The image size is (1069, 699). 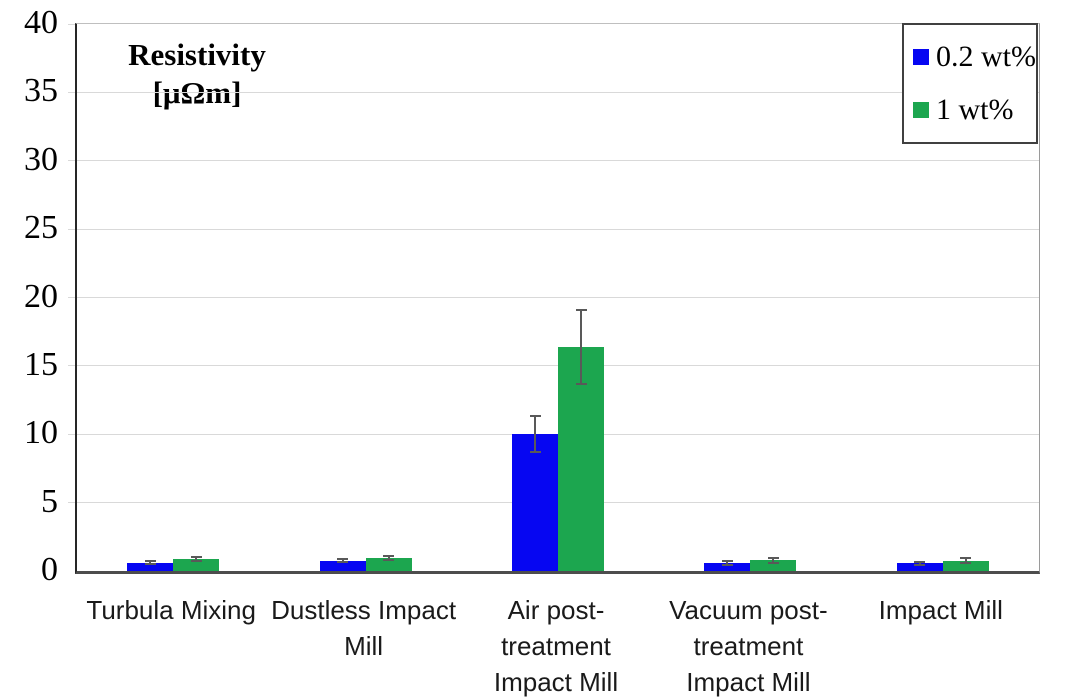 What do you see at coordinates (49, 501) in the screenshot?
I see `y-tick-label: 5` at bounding box center [49, 501].